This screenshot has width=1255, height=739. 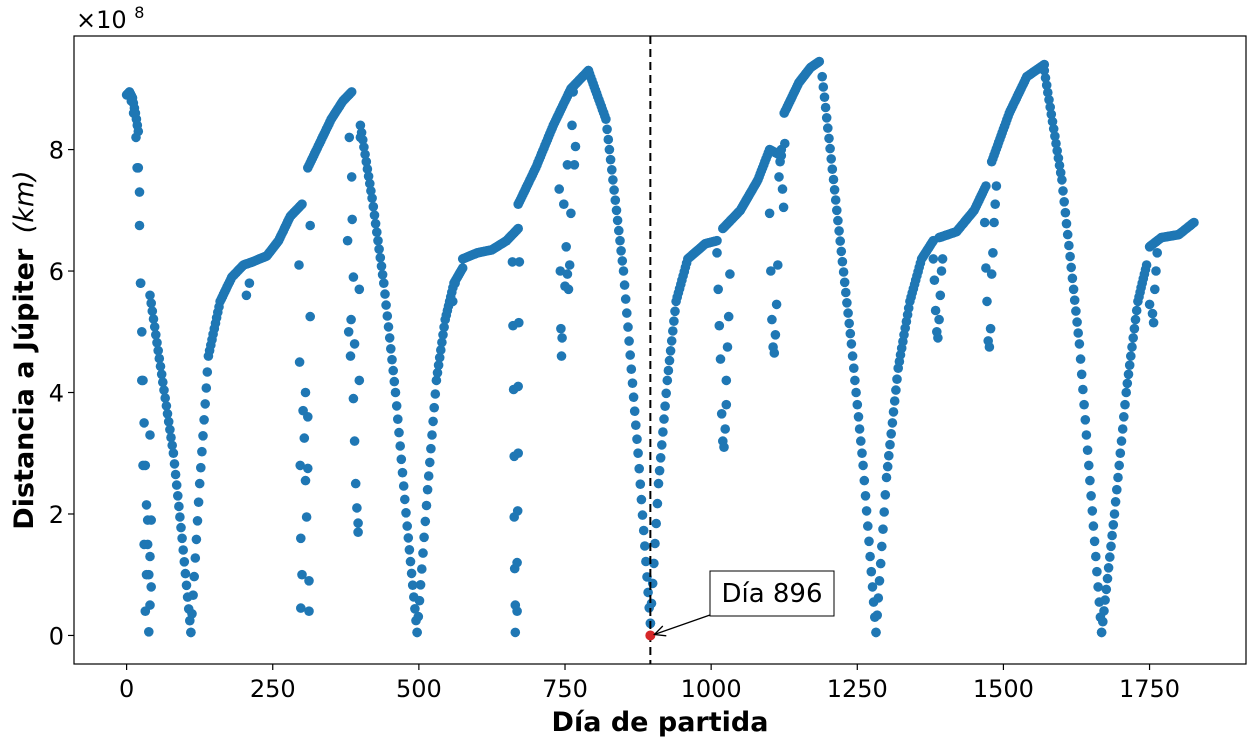 I want to click on y-axis-title-main: Distancia a Júpiter, so click(x=24, y=389).